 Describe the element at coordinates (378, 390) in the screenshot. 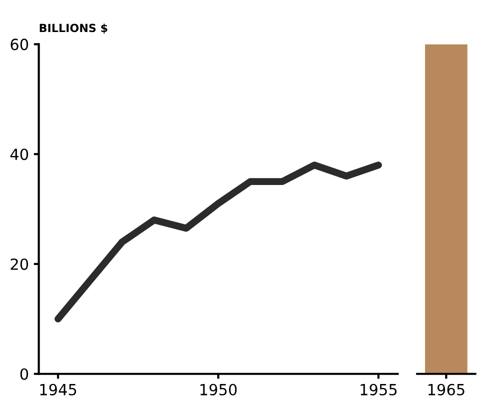

I see `x-tick-label: 1955` at that location.